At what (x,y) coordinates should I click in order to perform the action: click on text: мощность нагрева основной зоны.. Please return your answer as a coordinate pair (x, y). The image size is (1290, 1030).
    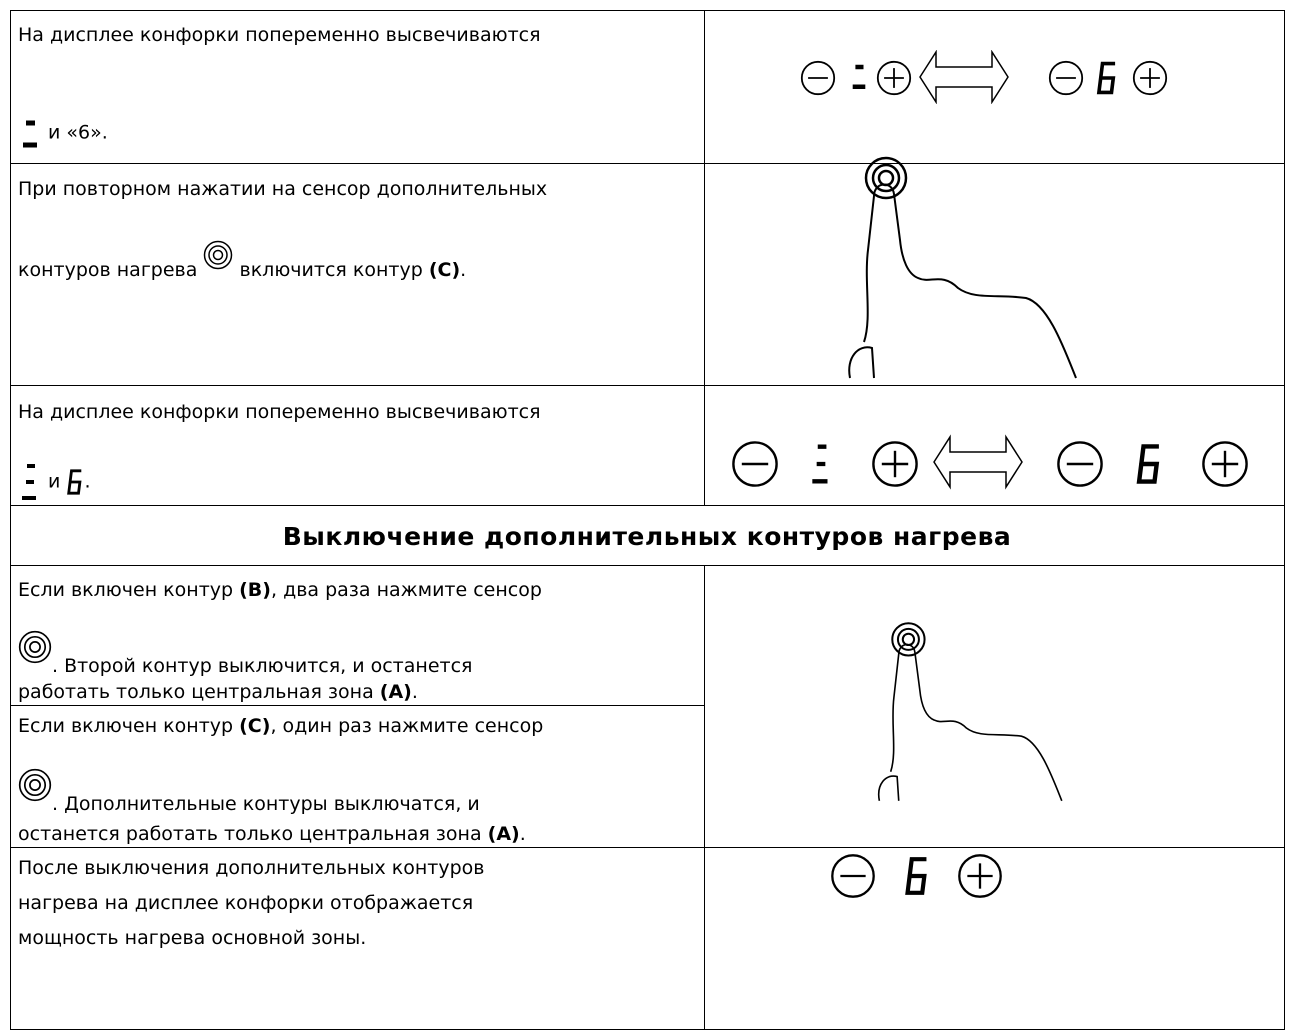
    Looking at the image, I should click on (192, 938).